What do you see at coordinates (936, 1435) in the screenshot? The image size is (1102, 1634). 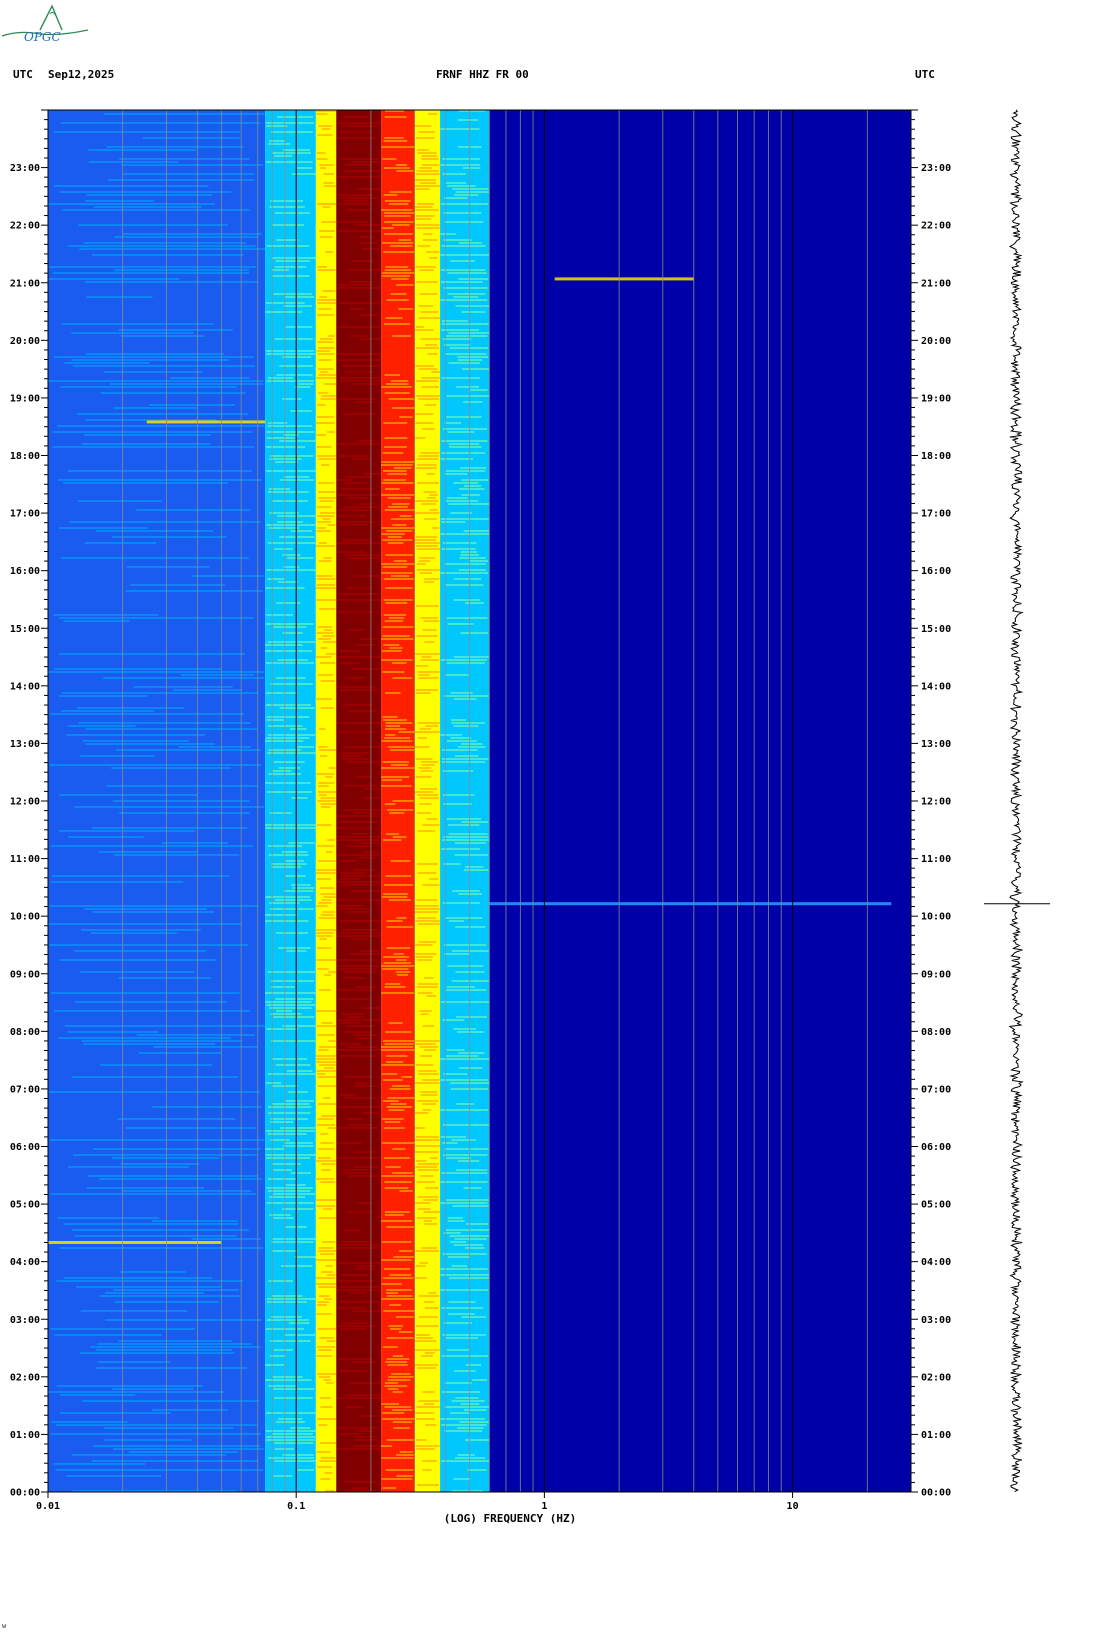 I see `y-tick-label-right: 01:00` at bounding box center [936, 1435].